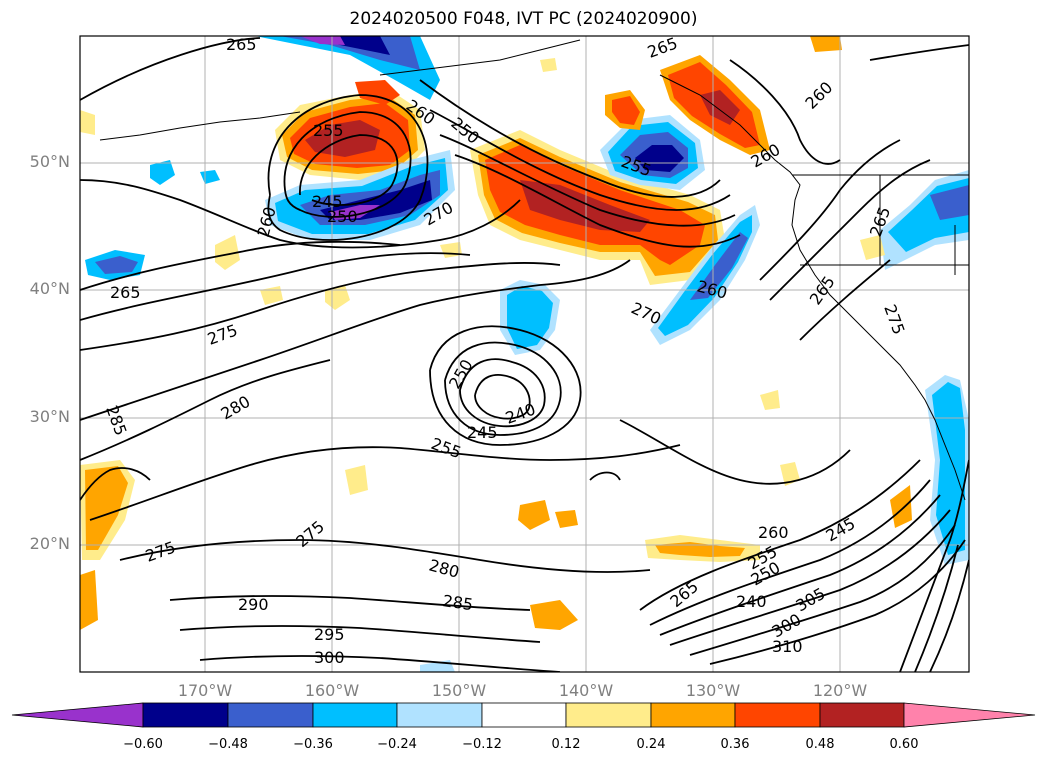 Image resolution: width=1047 pixels, height=765 pixels. Describe the element at coordinates (49, 543) in the screenshot. I see `latitude-label: 20°N` at that location.